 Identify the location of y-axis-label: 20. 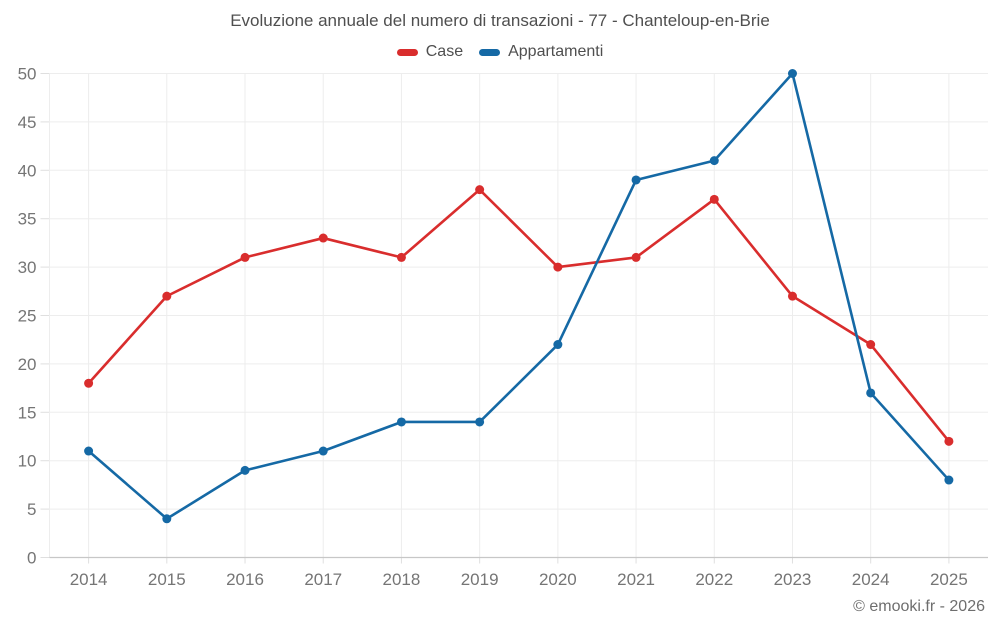
(27, 364).